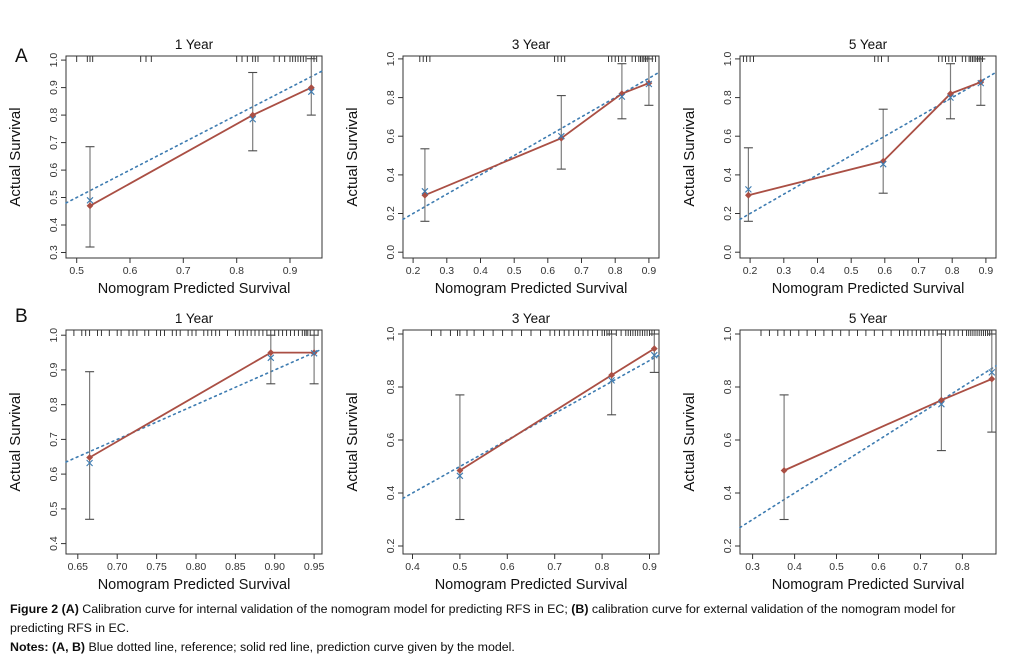  Describe the element at coordinates (580, 609) in the screenshot. I see `caption-bold-text: (B)` at that location.